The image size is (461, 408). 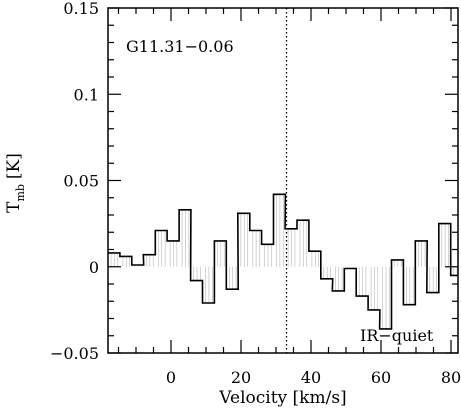 What do you see at coordinates (397, 335) in the screenshot?
I see `classification-label: IR−quiet` at bounding box center [397, 335].